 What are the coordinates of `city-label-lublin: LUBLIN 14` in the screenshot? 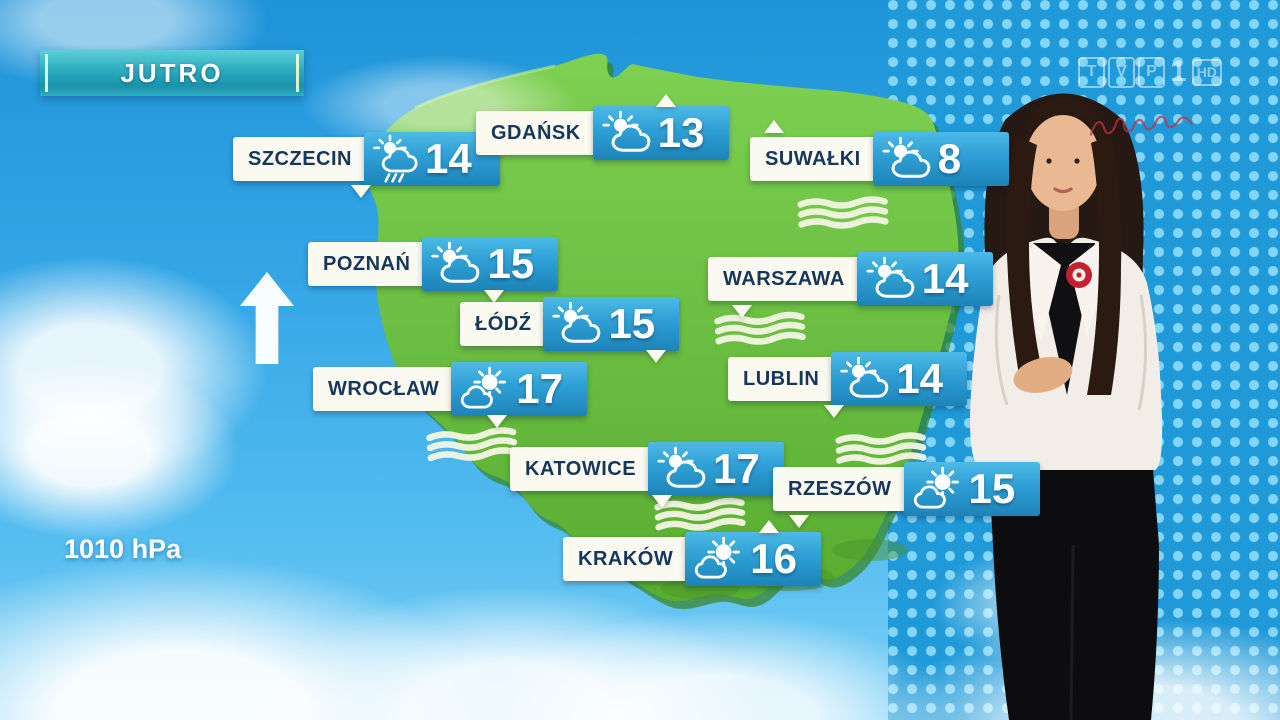 It's located at (848, 385).